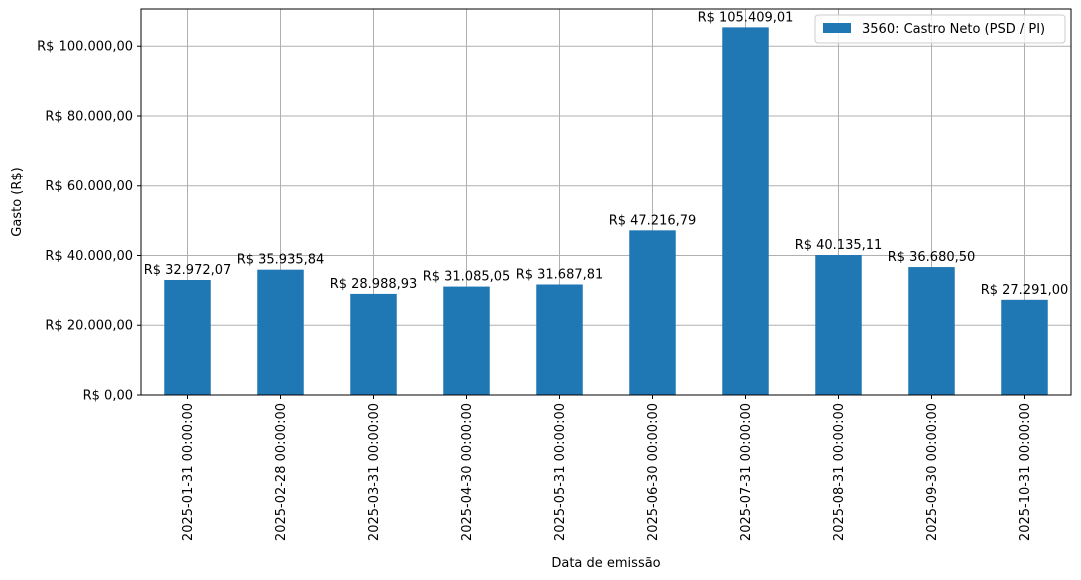  I want to click on y-tick-label: R$ 80.000,00, so click(89, 116).